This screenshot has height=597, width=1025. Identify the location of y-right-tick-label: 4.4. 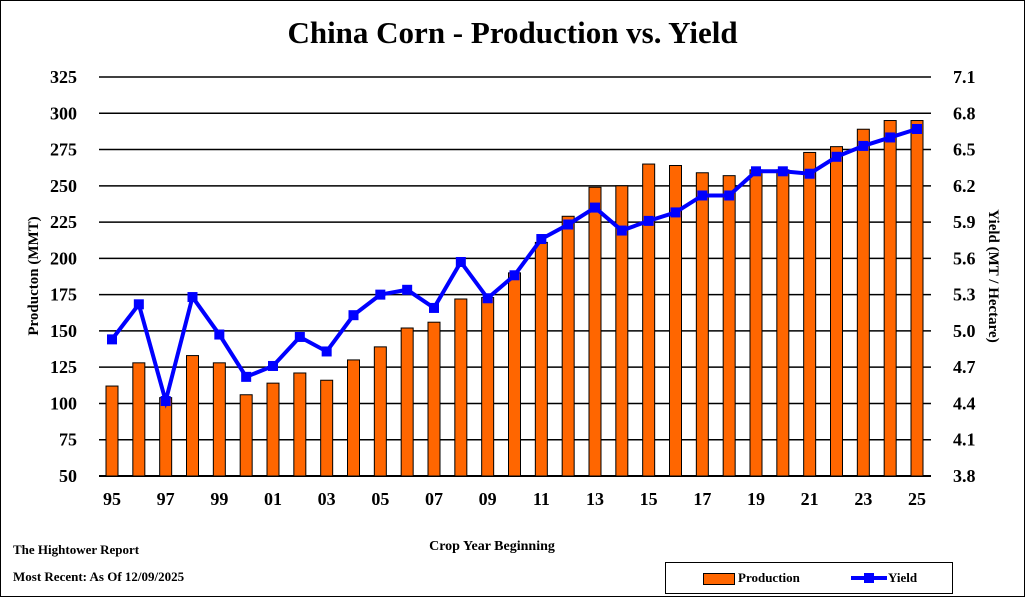
(964, 403).